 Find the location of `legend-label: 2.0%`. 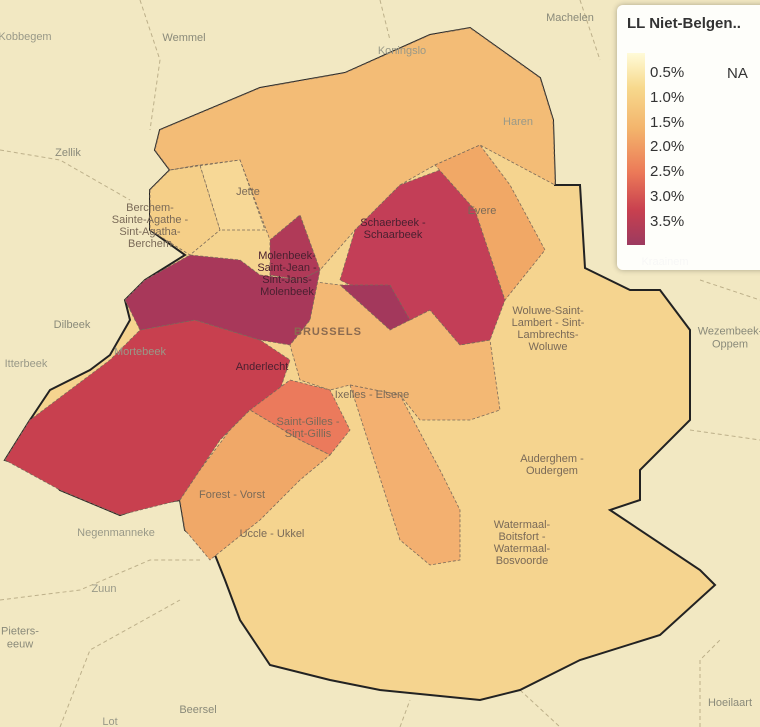

legend-label: 2.0% is located at coordinates (667, 147).